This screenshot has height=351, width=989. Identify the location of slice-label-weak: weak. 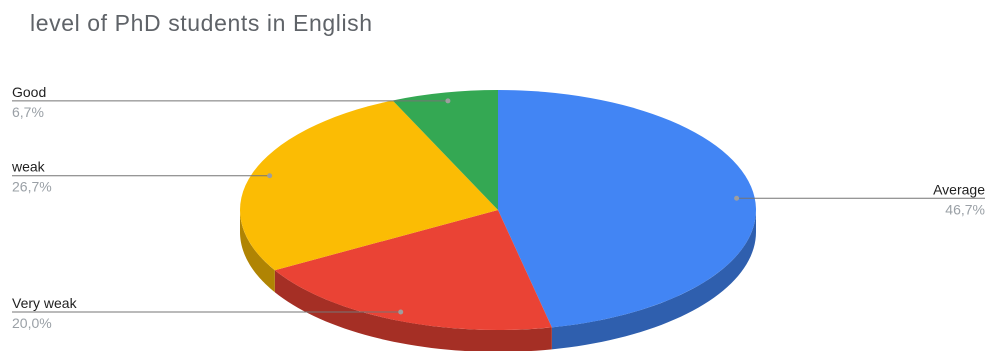
(28, 167).